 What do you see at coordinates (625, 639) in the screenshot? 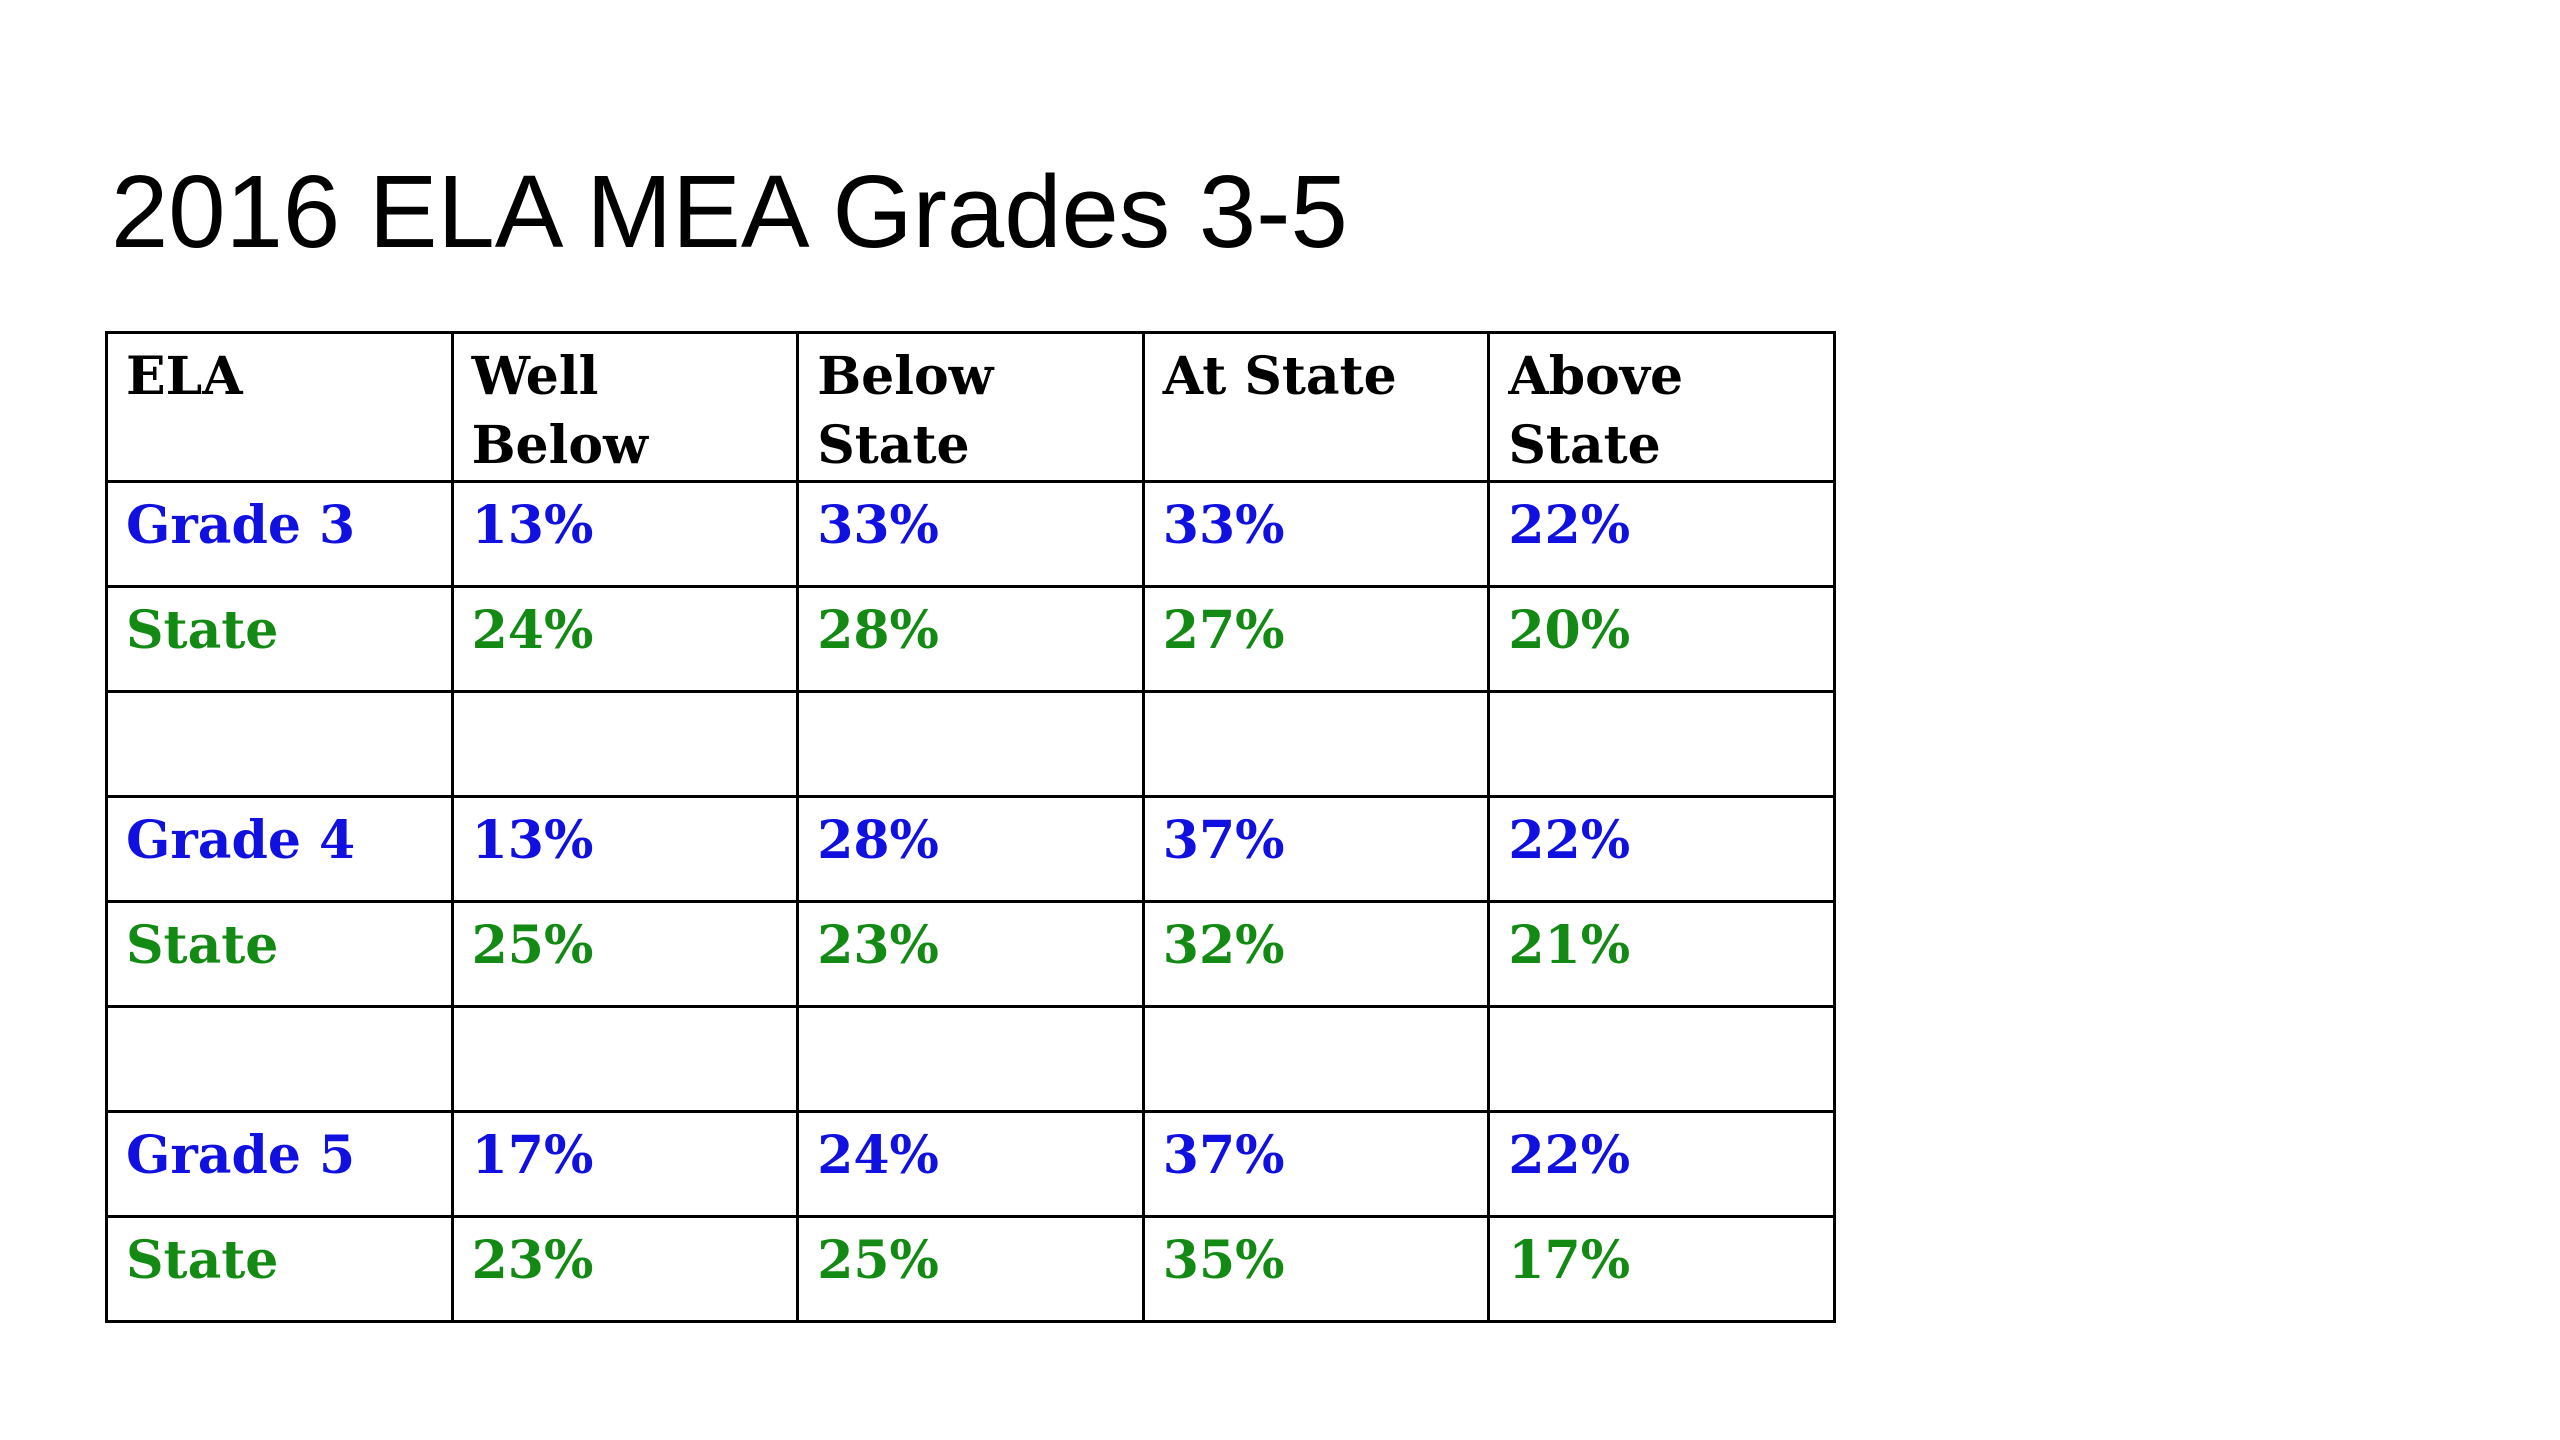
I see `cell-well-below: 24%` at bounding box center [625, 639].